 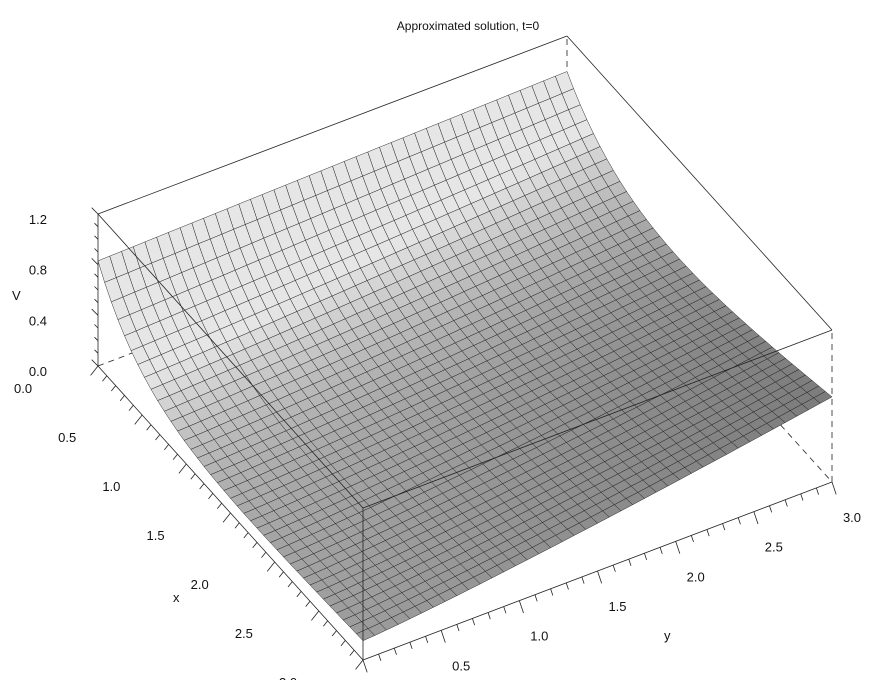 I want to click on x-tick-label: 1.0, so click(x=111, y=486).